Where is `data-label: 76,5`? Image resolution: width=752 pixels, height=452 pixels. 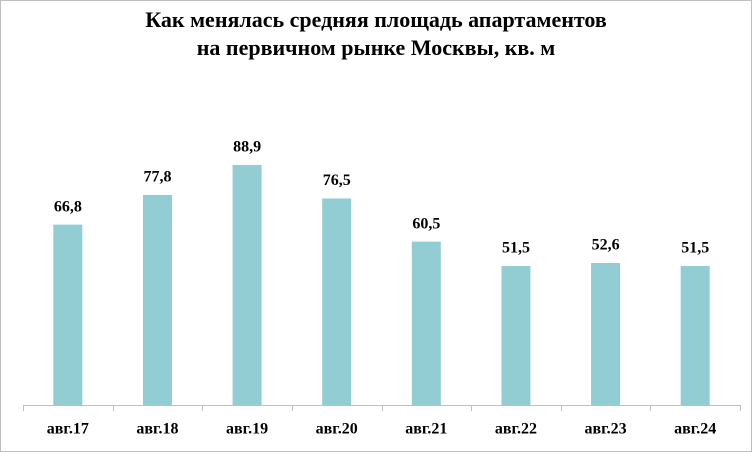
data-label: 76,5 is located at coordinates (337, 180).